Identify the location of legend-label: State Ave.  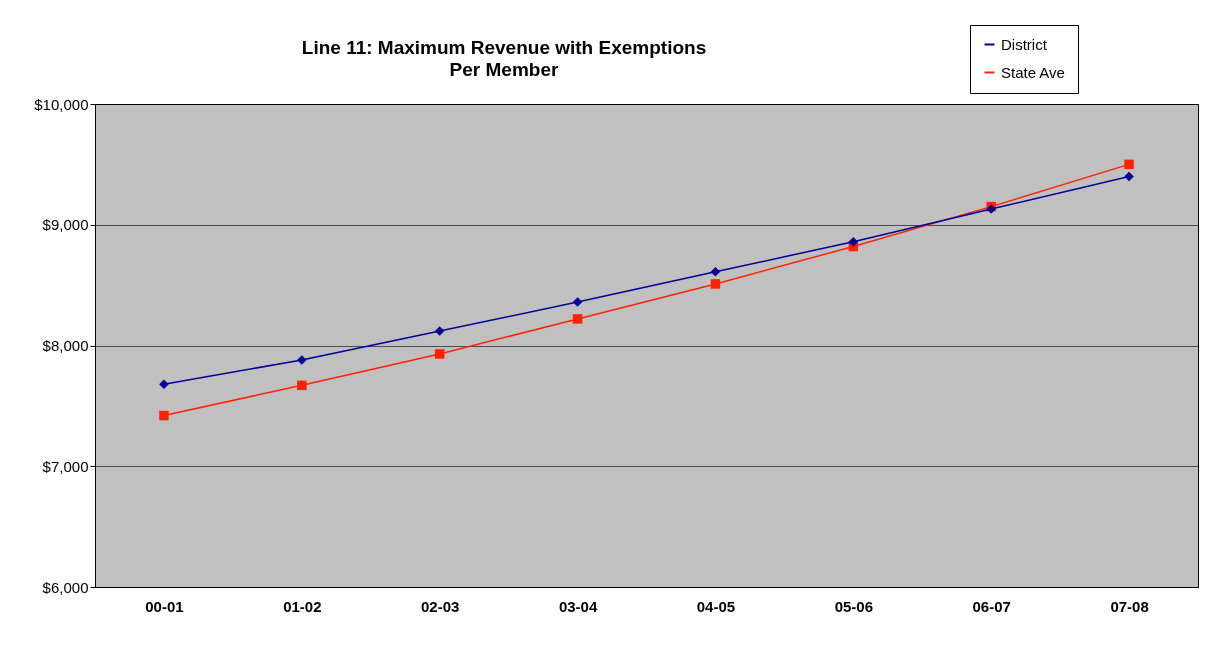
(1033, 72).